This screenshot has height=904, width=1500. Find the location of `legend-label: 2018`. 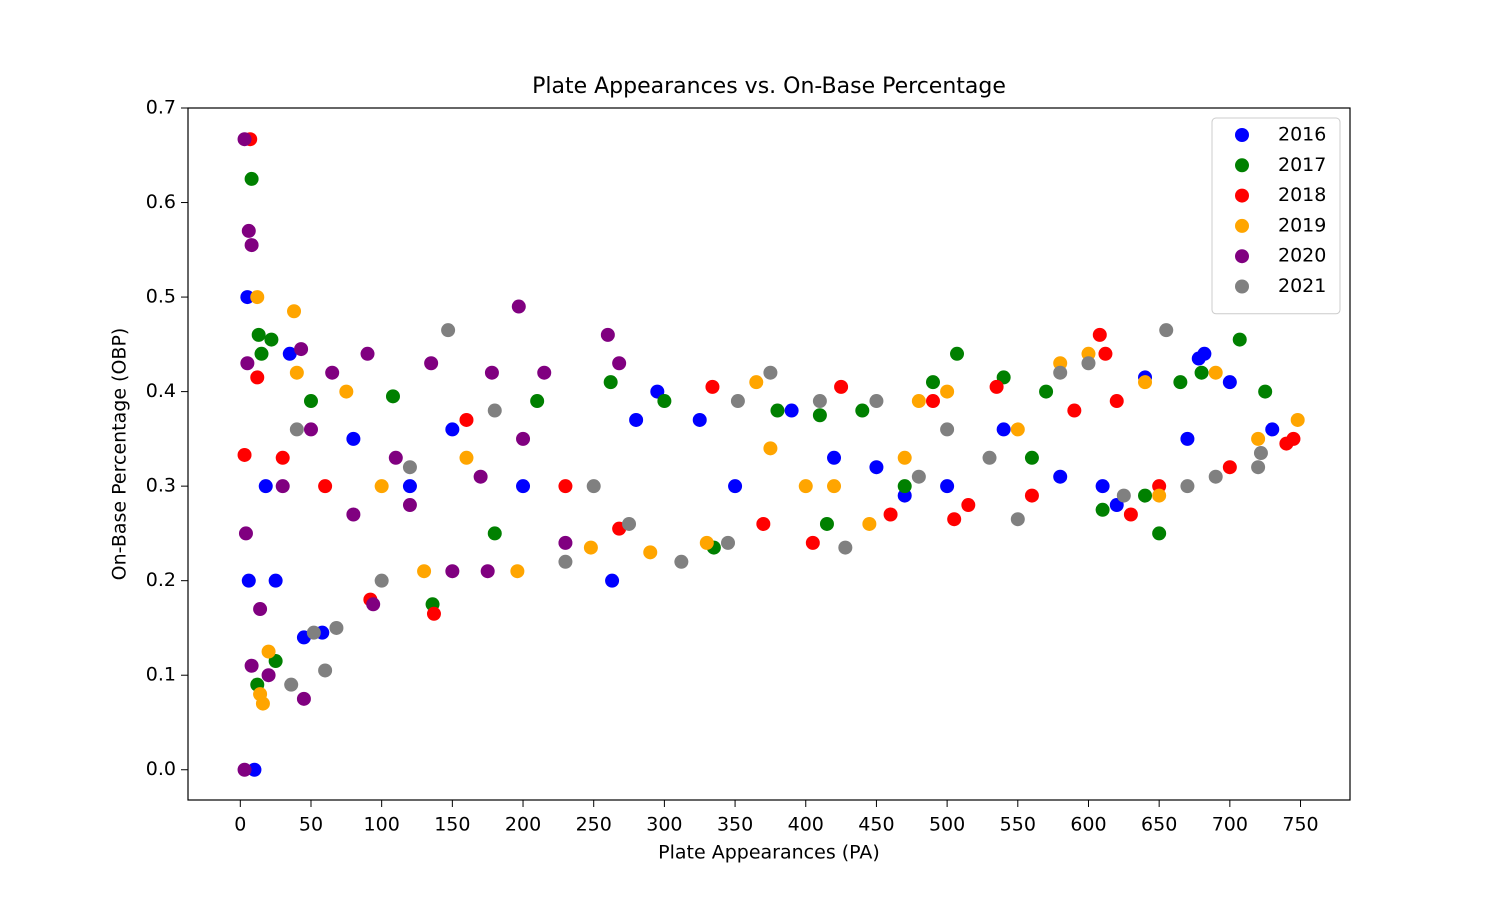

legend-label: 2018 is located at coordinates (1302, 195).